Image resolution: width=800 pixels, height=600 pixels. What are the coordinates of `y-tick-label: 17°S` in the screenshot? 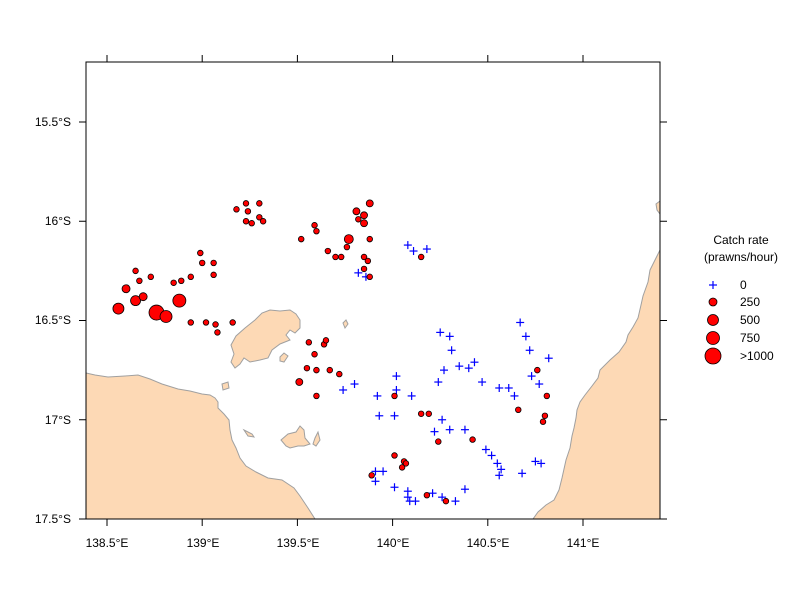 It's located at (58, 420).